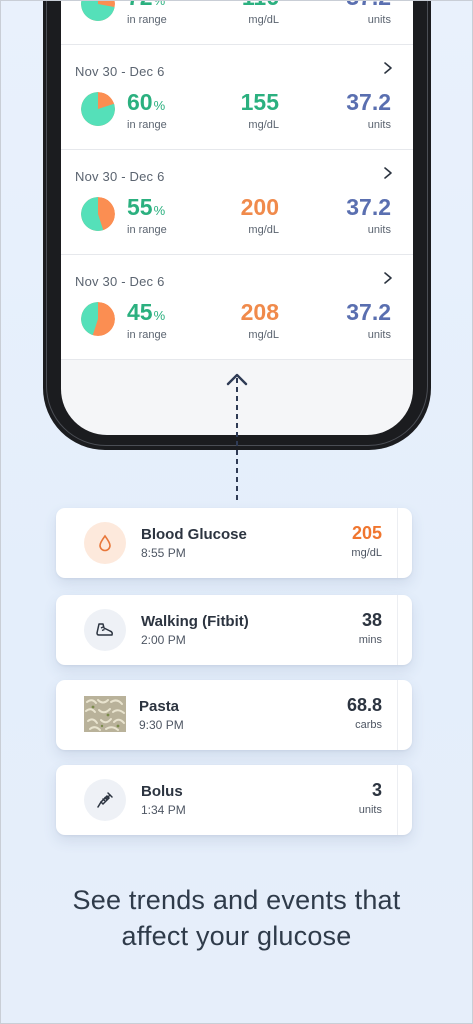 Image resolution: width=473 pixels, height=1024 pixels. Describe the element at coordinates (364, 705) in the screenshot. I see `event-value: 68.8` at that location.